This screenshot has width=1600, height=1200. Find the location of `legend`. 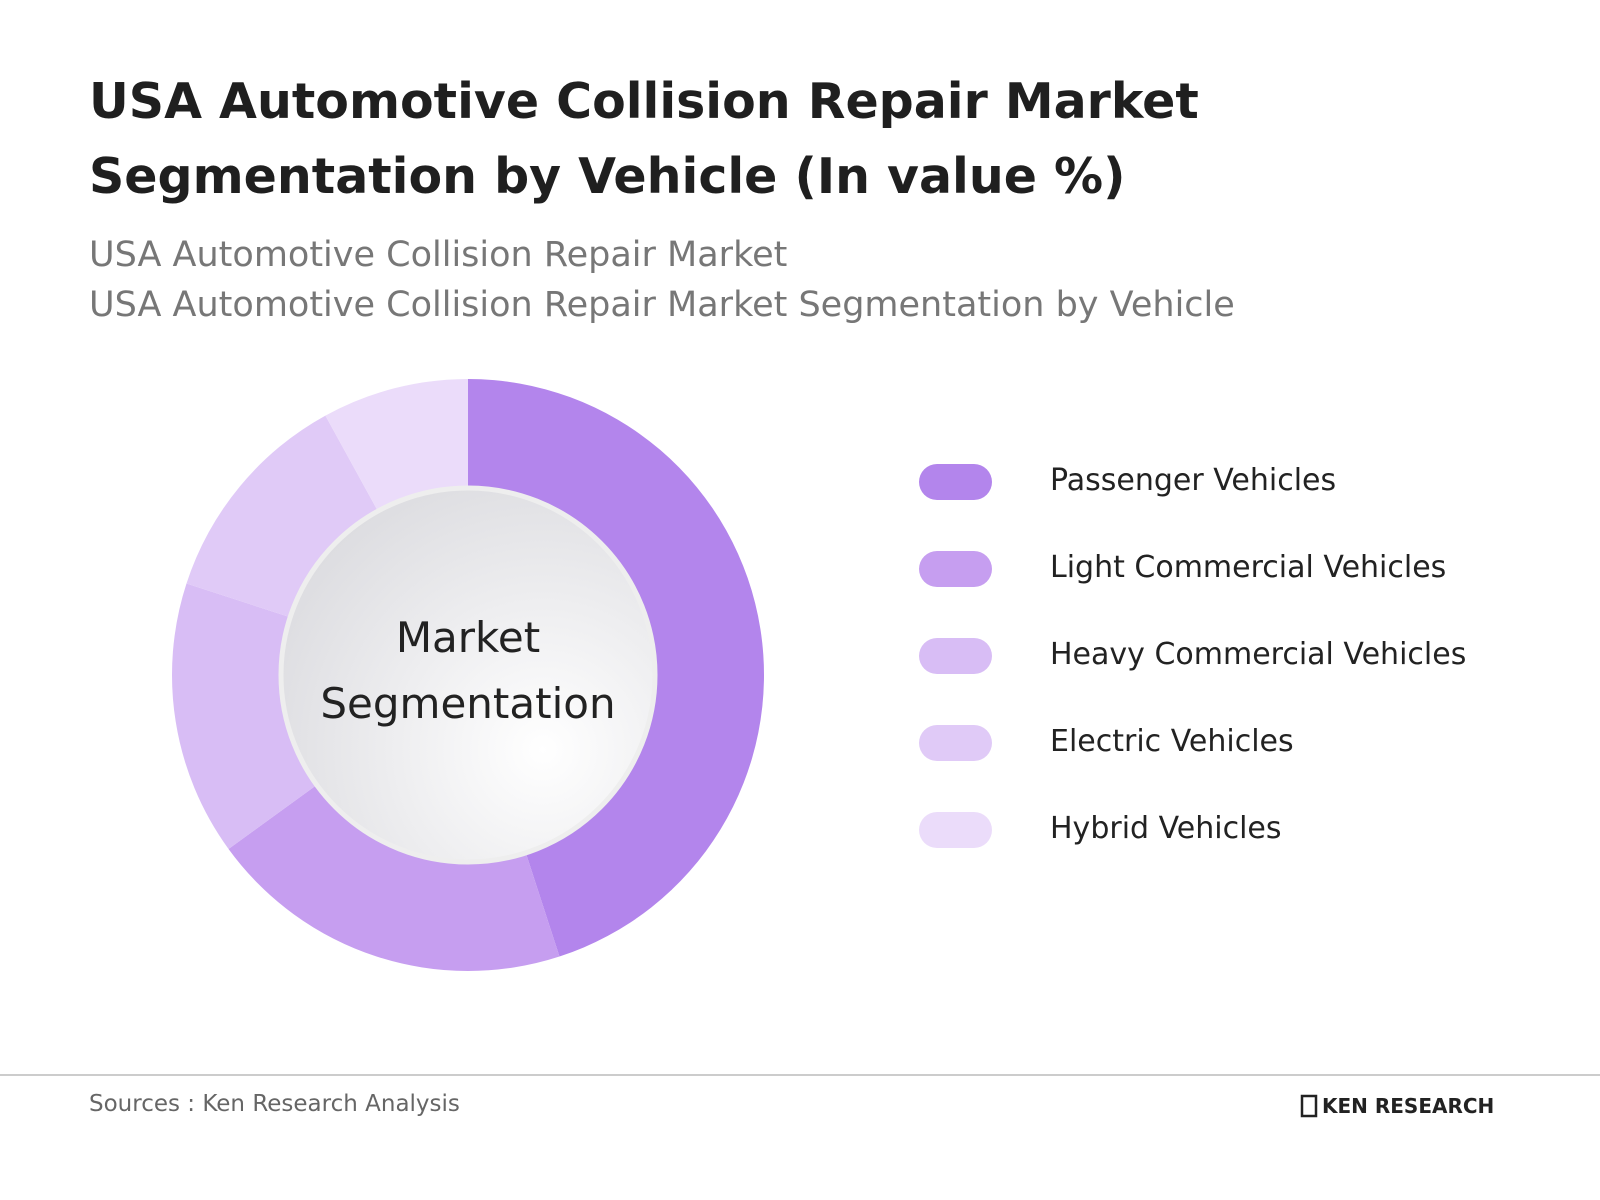

legend is located at coordinates (955, 656).